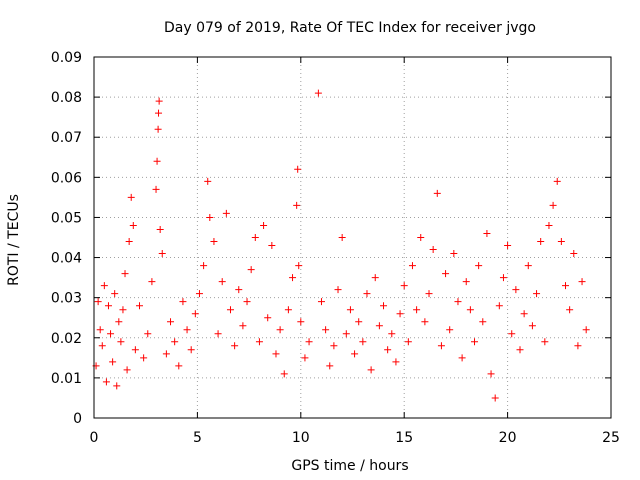  What do you see at coordinates (66, 178) in the screenshot?
I see `y-tick-label: 0.06` at bounding box center [66, 178].